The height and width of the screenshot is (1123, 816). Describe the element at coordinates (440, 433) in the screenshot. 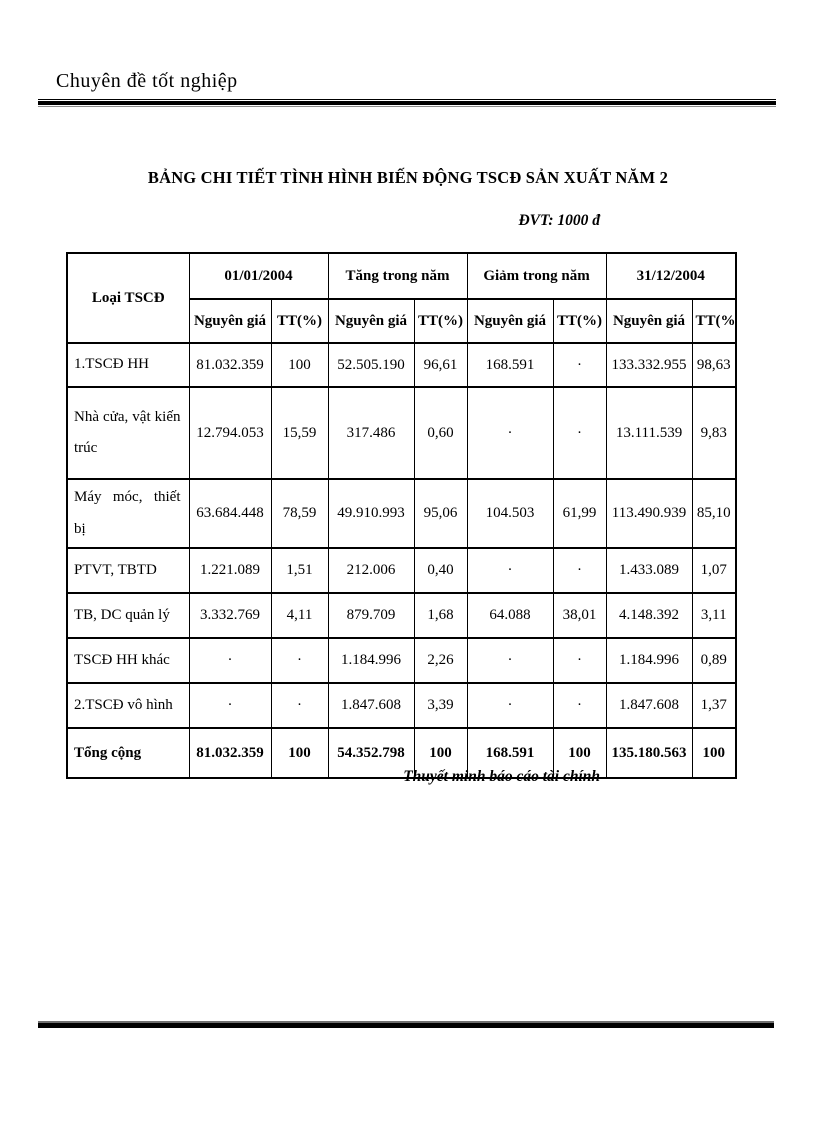

I see `cell: 0,60` at that location.